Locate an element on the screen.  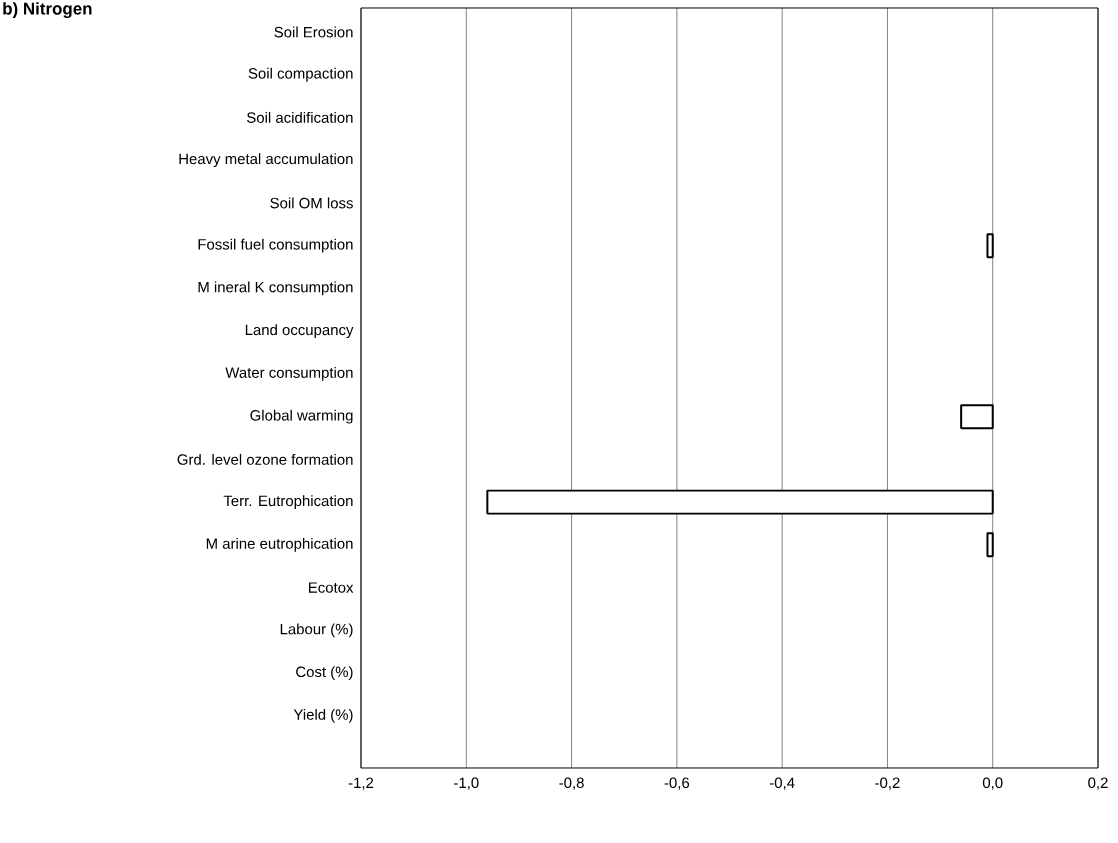
y-tick-label: Heavy metal accumulation is located at coordinates (266, 160).